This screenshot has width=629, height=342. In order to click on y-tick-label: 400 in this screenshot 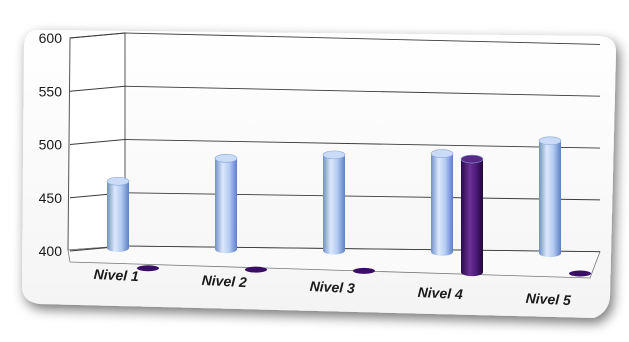, I will do `click(51, 251)`.